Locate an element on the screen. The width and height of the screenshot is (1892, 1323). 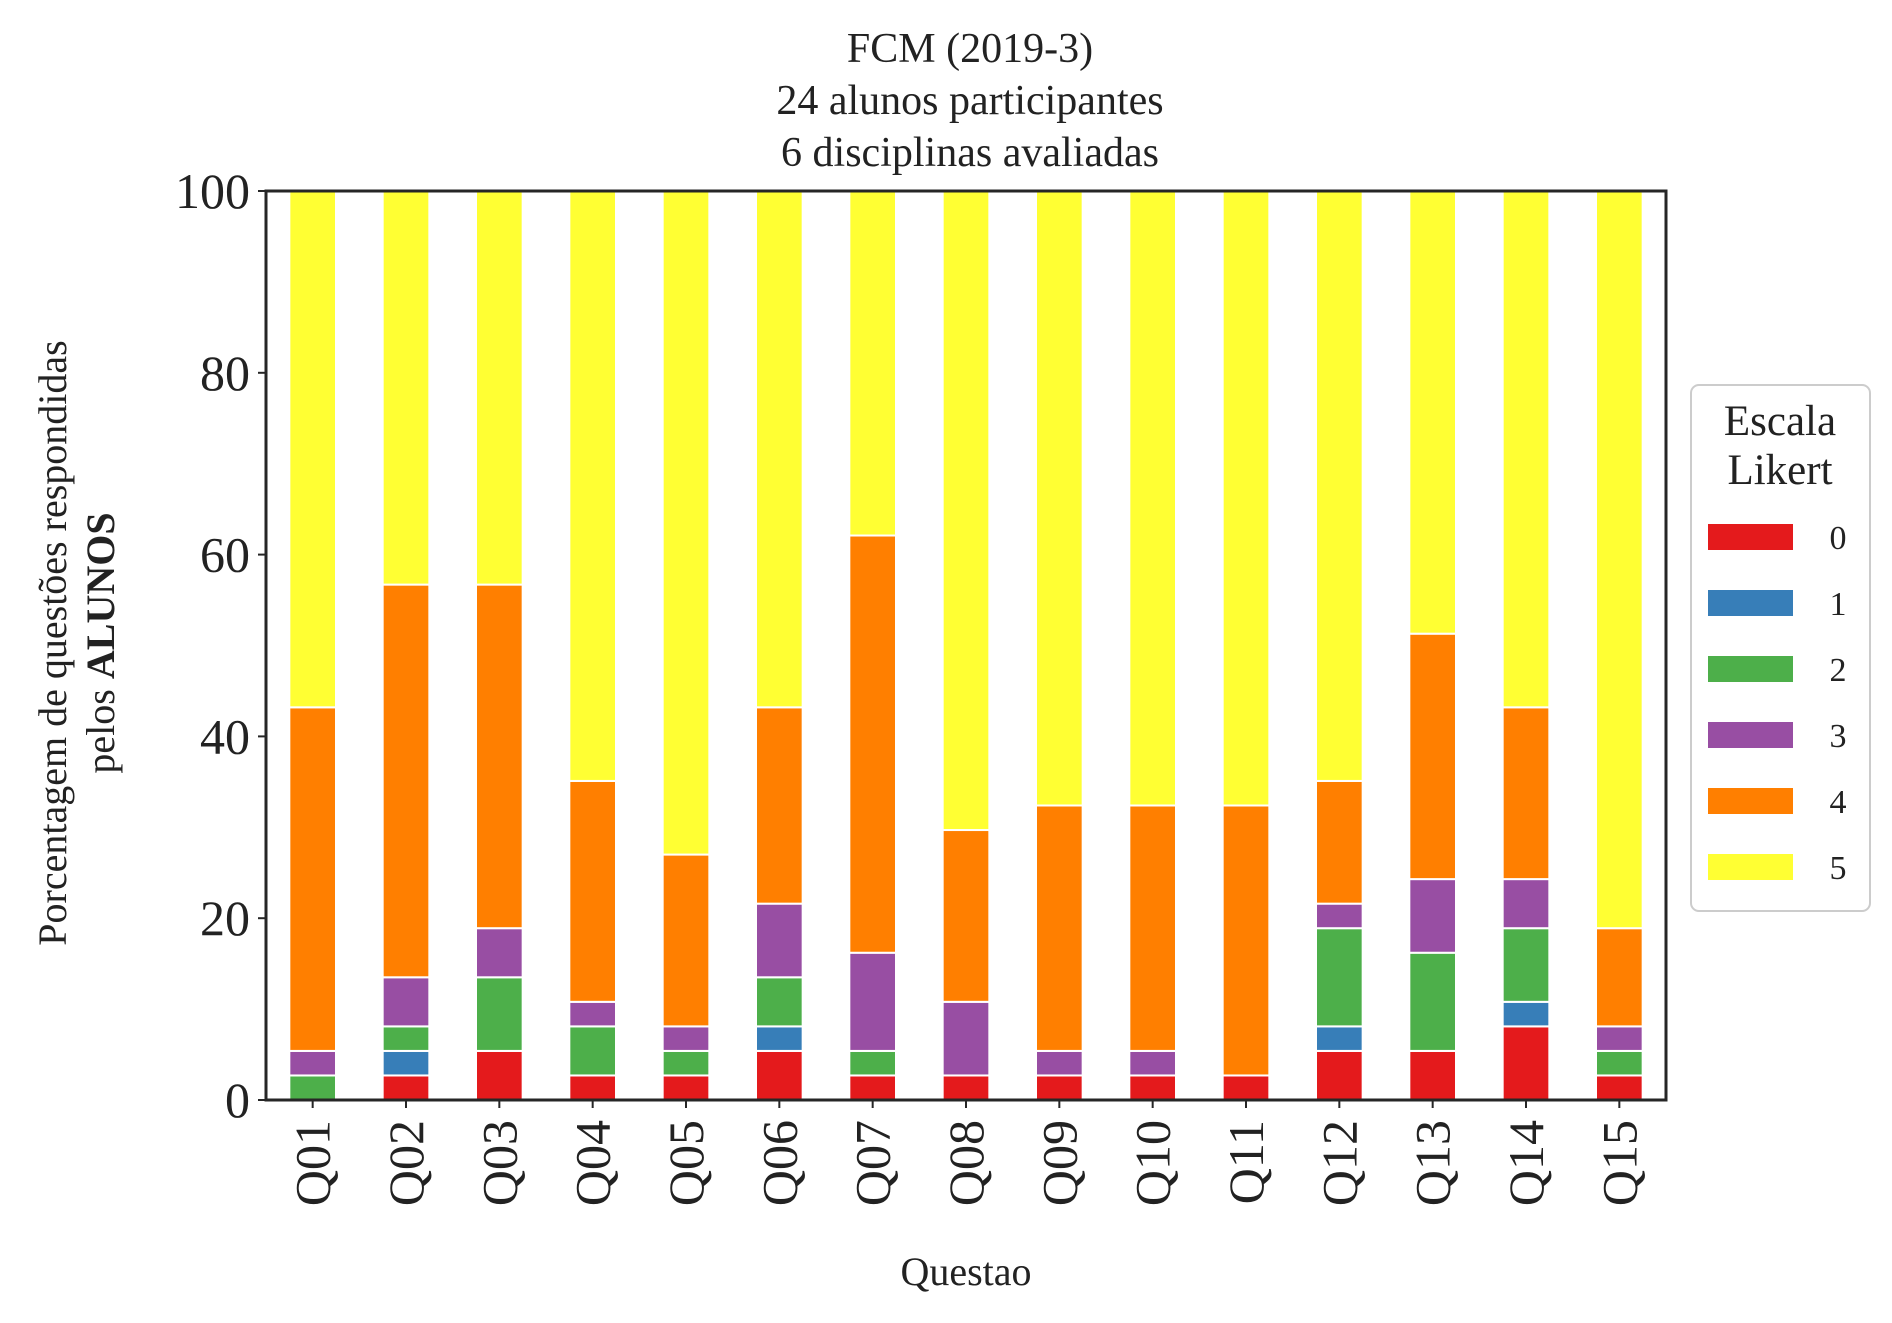
x-tick-label-q04: Q04 is located at coordinates (593, 1163).